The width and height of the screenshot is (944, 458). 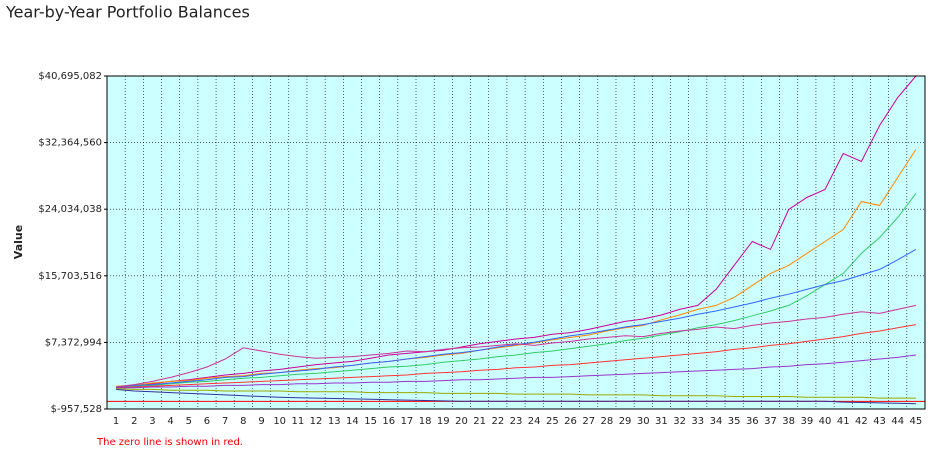 What do you see at coordinates (334, 421) in the screenshot?
I see `x-tick-label: 13` at bounding box center [334, 421].